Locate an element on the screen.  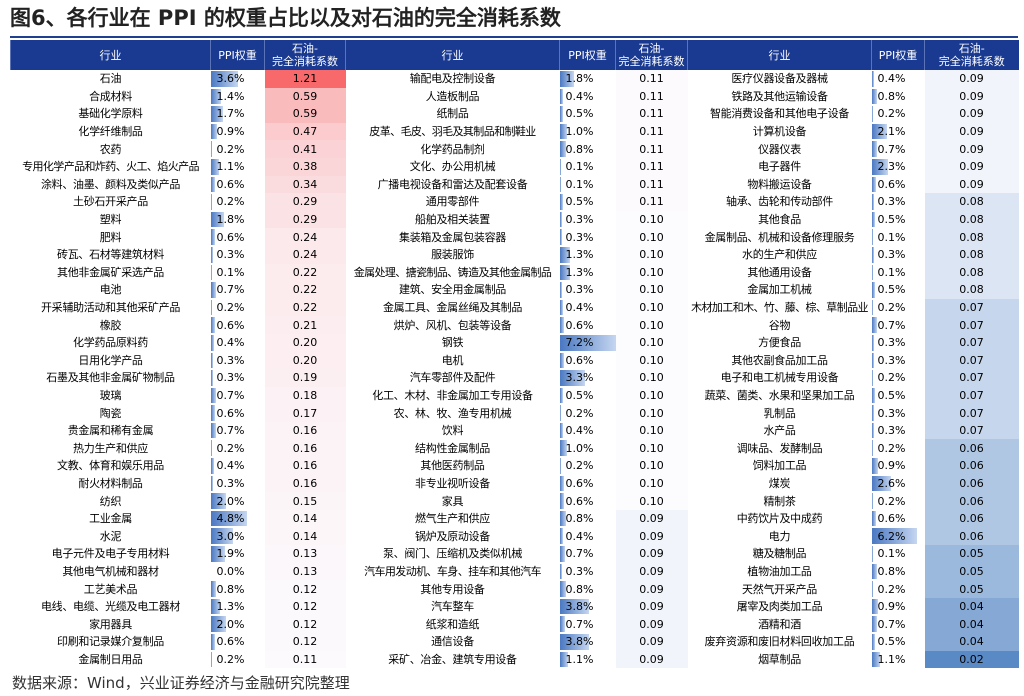
ppi-weight-value: 1.3% is located at coordinates (579, 255).